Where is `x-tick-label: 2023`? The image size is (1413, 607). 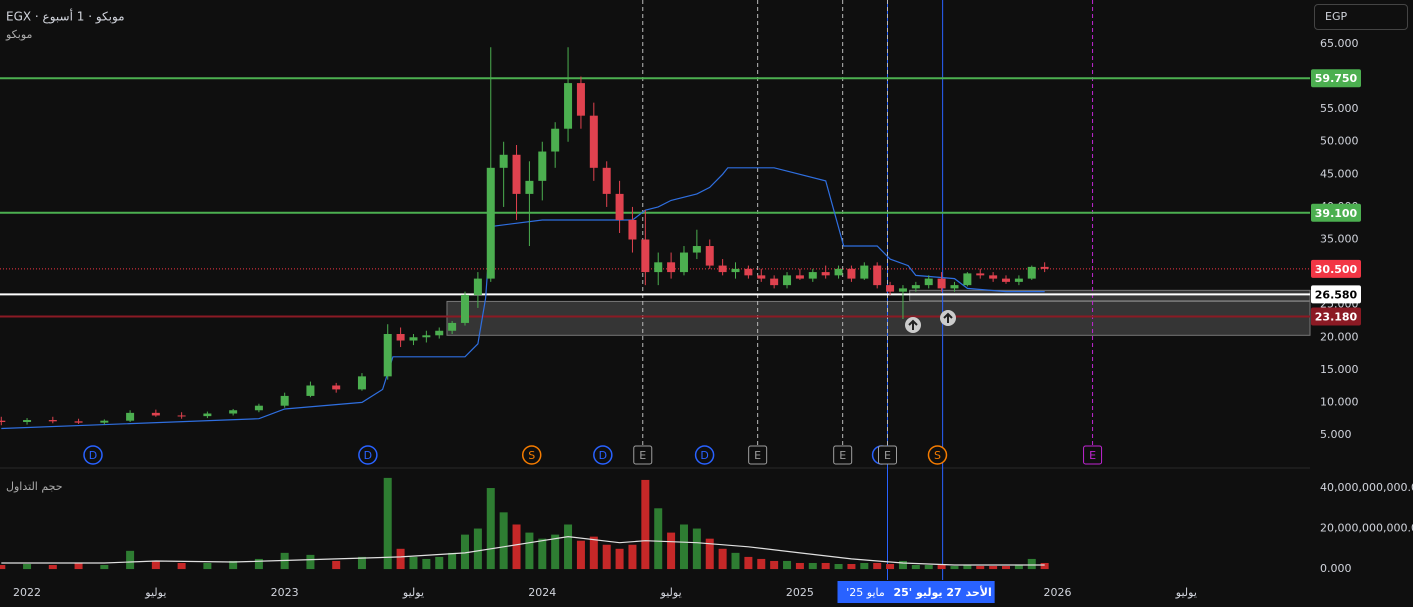
x-tick-label: 2023 is located at coordinates (285, 592).